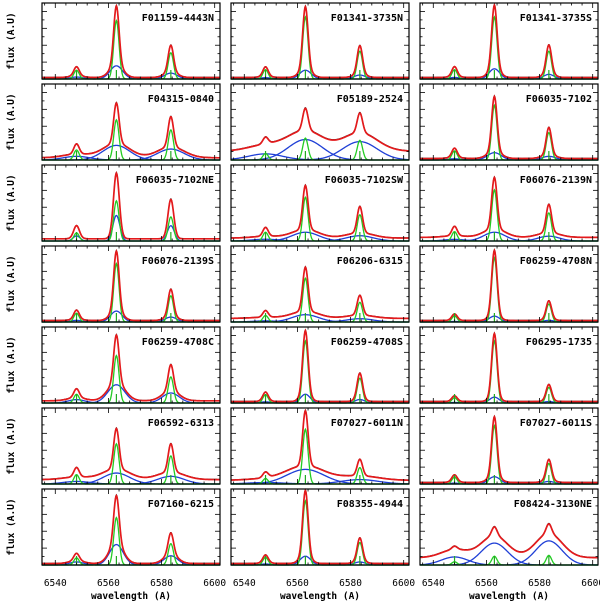 This screenshot has height=602, width=600. What do you see at coordinates (370, 504) in the screenshot?
I see `panel-label: F08355-4944` at bounding box center [370, 504].